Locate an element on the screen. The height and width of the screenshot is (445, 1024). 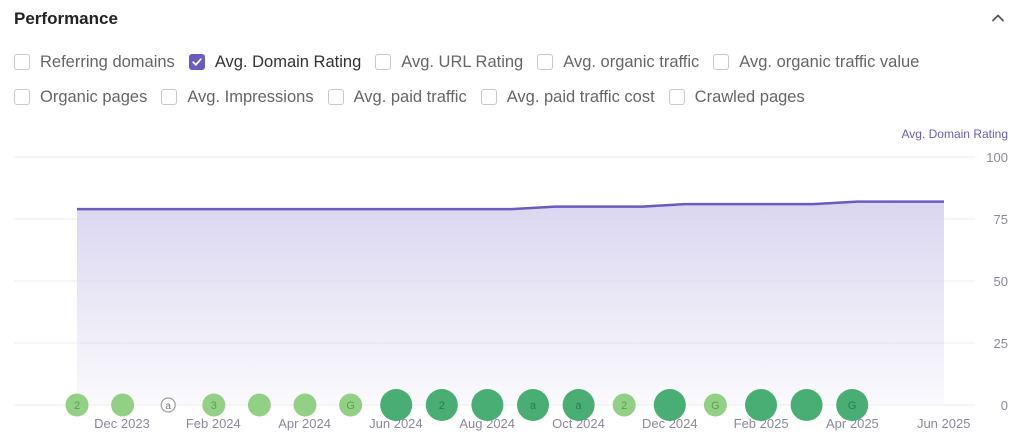
y-tick-label: 75 is located at coordinates (1001, 219).